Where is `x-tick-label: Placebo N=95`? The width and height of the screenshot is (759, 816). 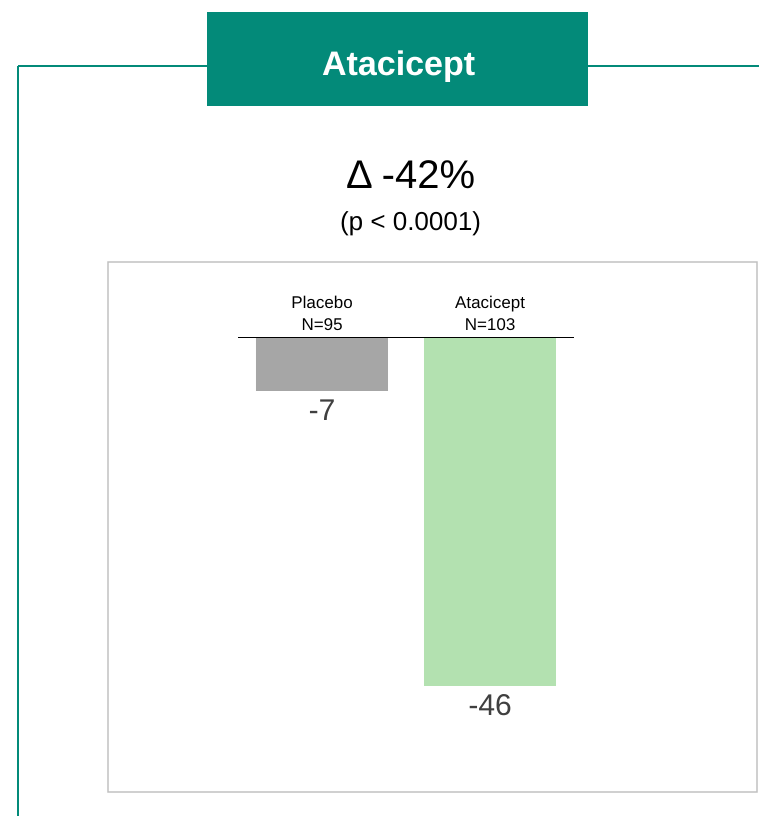
x-tick-label: Placebo N=95 is located at coordinates (322, 313).